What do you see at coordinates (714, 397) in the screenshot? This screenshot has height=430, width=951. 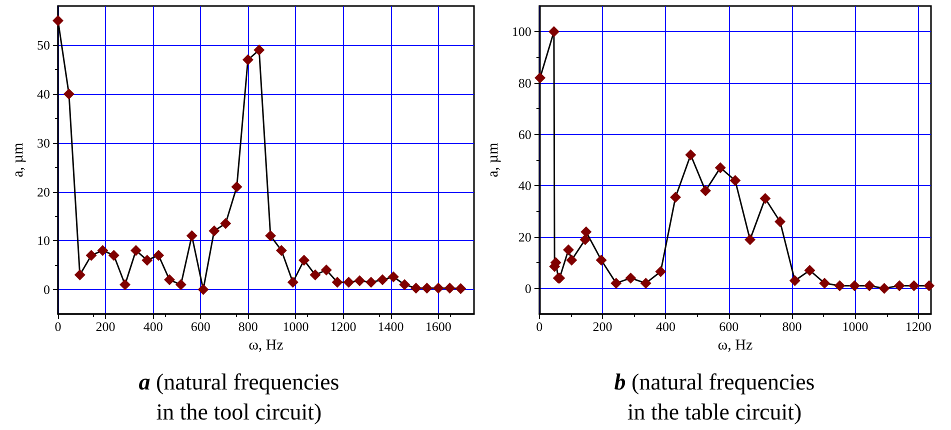 I see `text: b (natural frequencies in the table circuit)` at bounding box center [714, 397].